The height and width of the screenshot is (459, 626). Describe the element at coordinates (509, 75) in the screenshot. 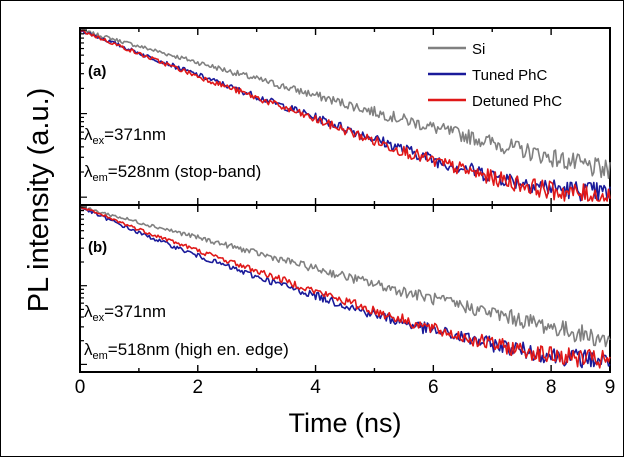

I see `legend-tuned-label: Tuned PhC` at that location.